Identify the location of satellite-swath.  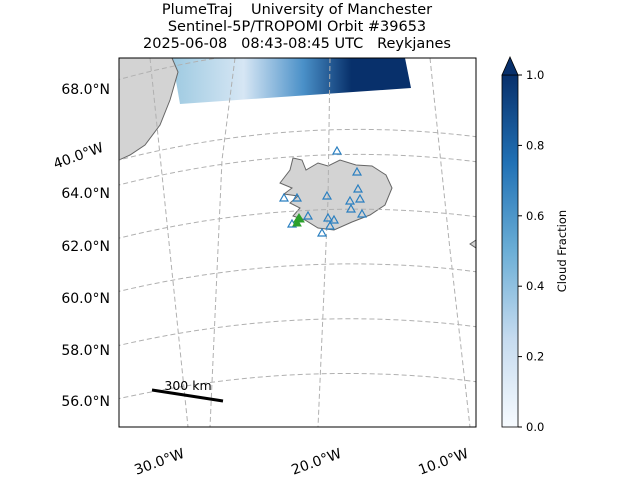
(291, 81).